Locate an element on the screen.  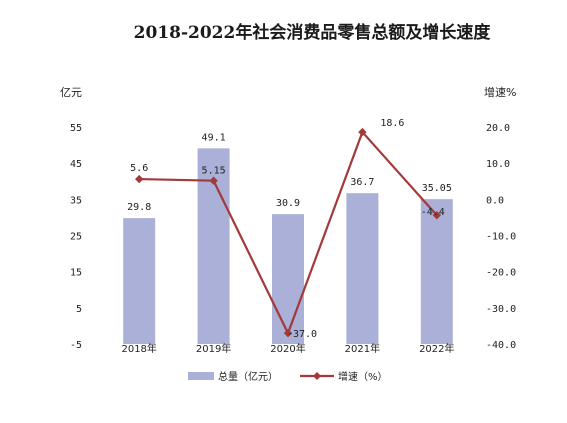
category-label: 2021年 is located at coordinates (362, 348).